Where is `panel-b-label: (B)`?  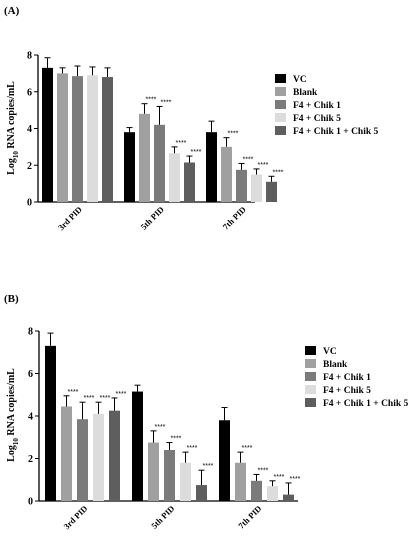 panel-b-label: (B) is located at coordinates (11, 299).